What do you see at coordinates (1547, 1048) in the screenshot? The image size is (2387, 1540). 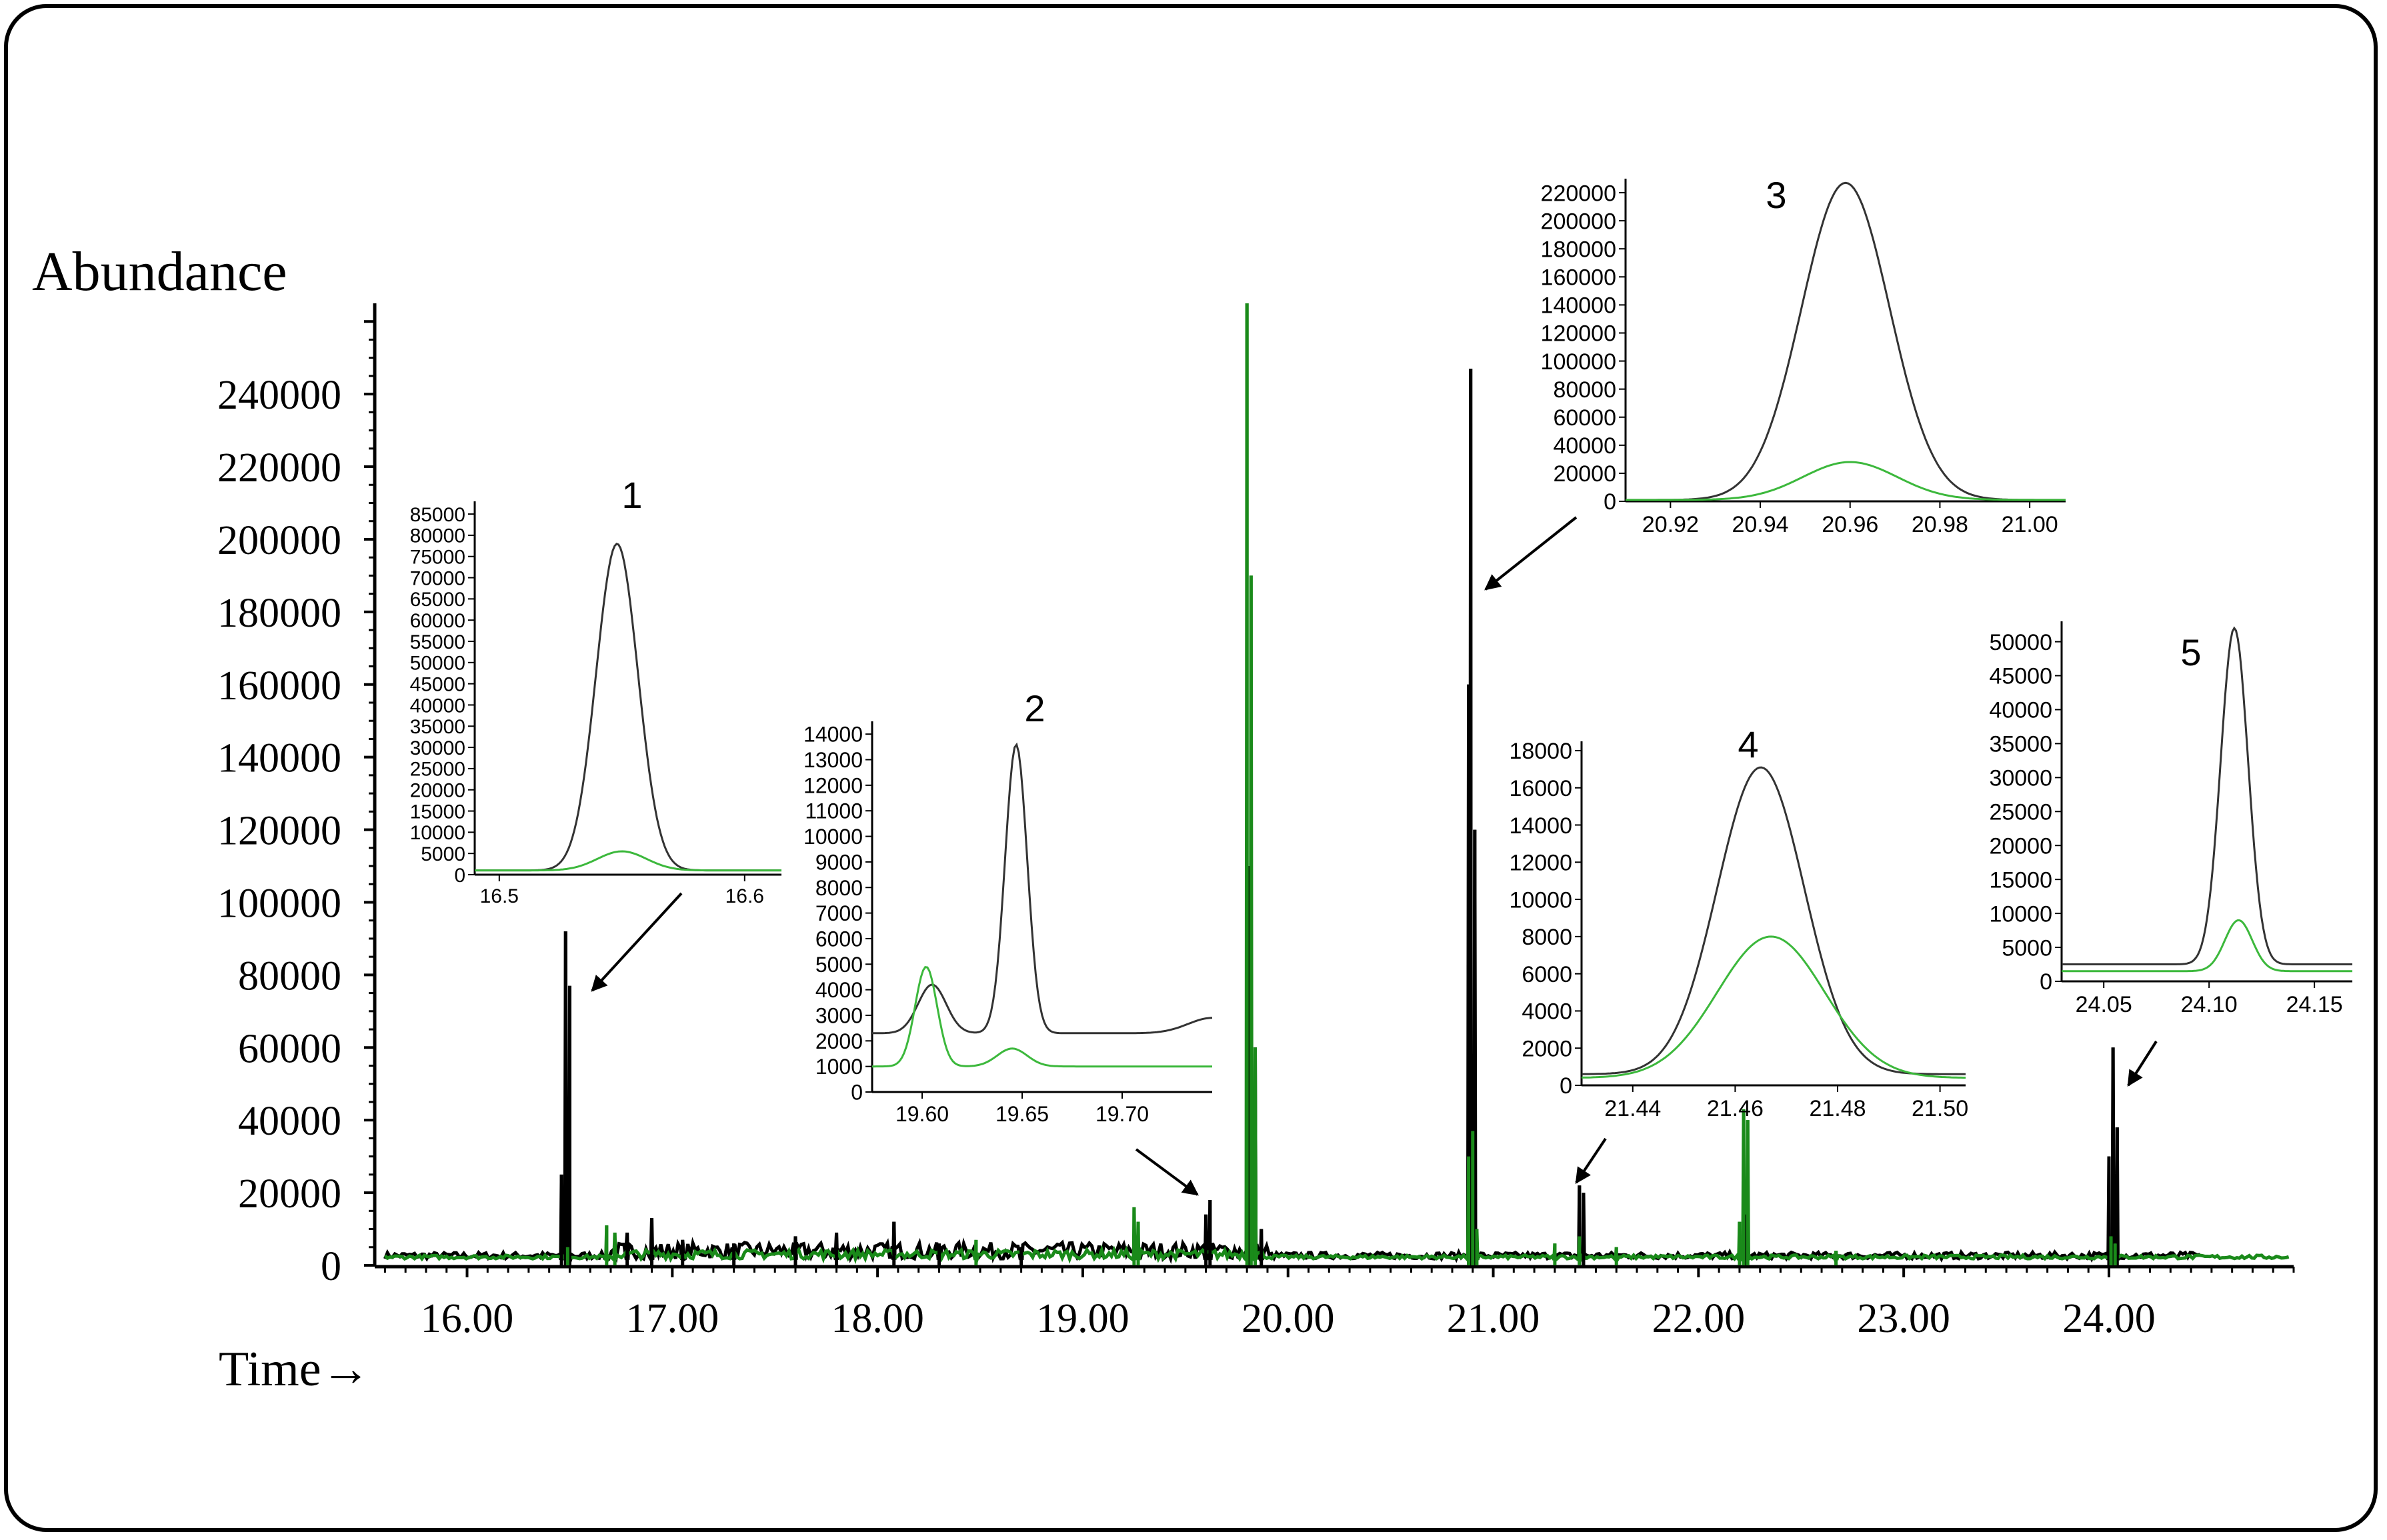 I see `inset-4-y-tick-label: 2000` at bounding box center [1547, 1048].